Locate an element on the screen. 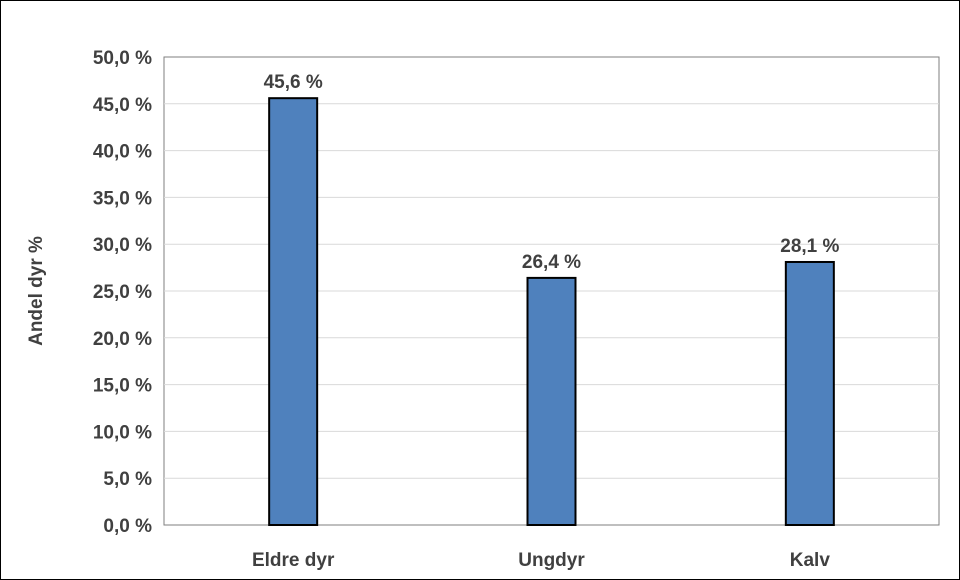 This screenshot has height=580, width=960. x-category-label: Kalv is located at coordinates (810, 560).